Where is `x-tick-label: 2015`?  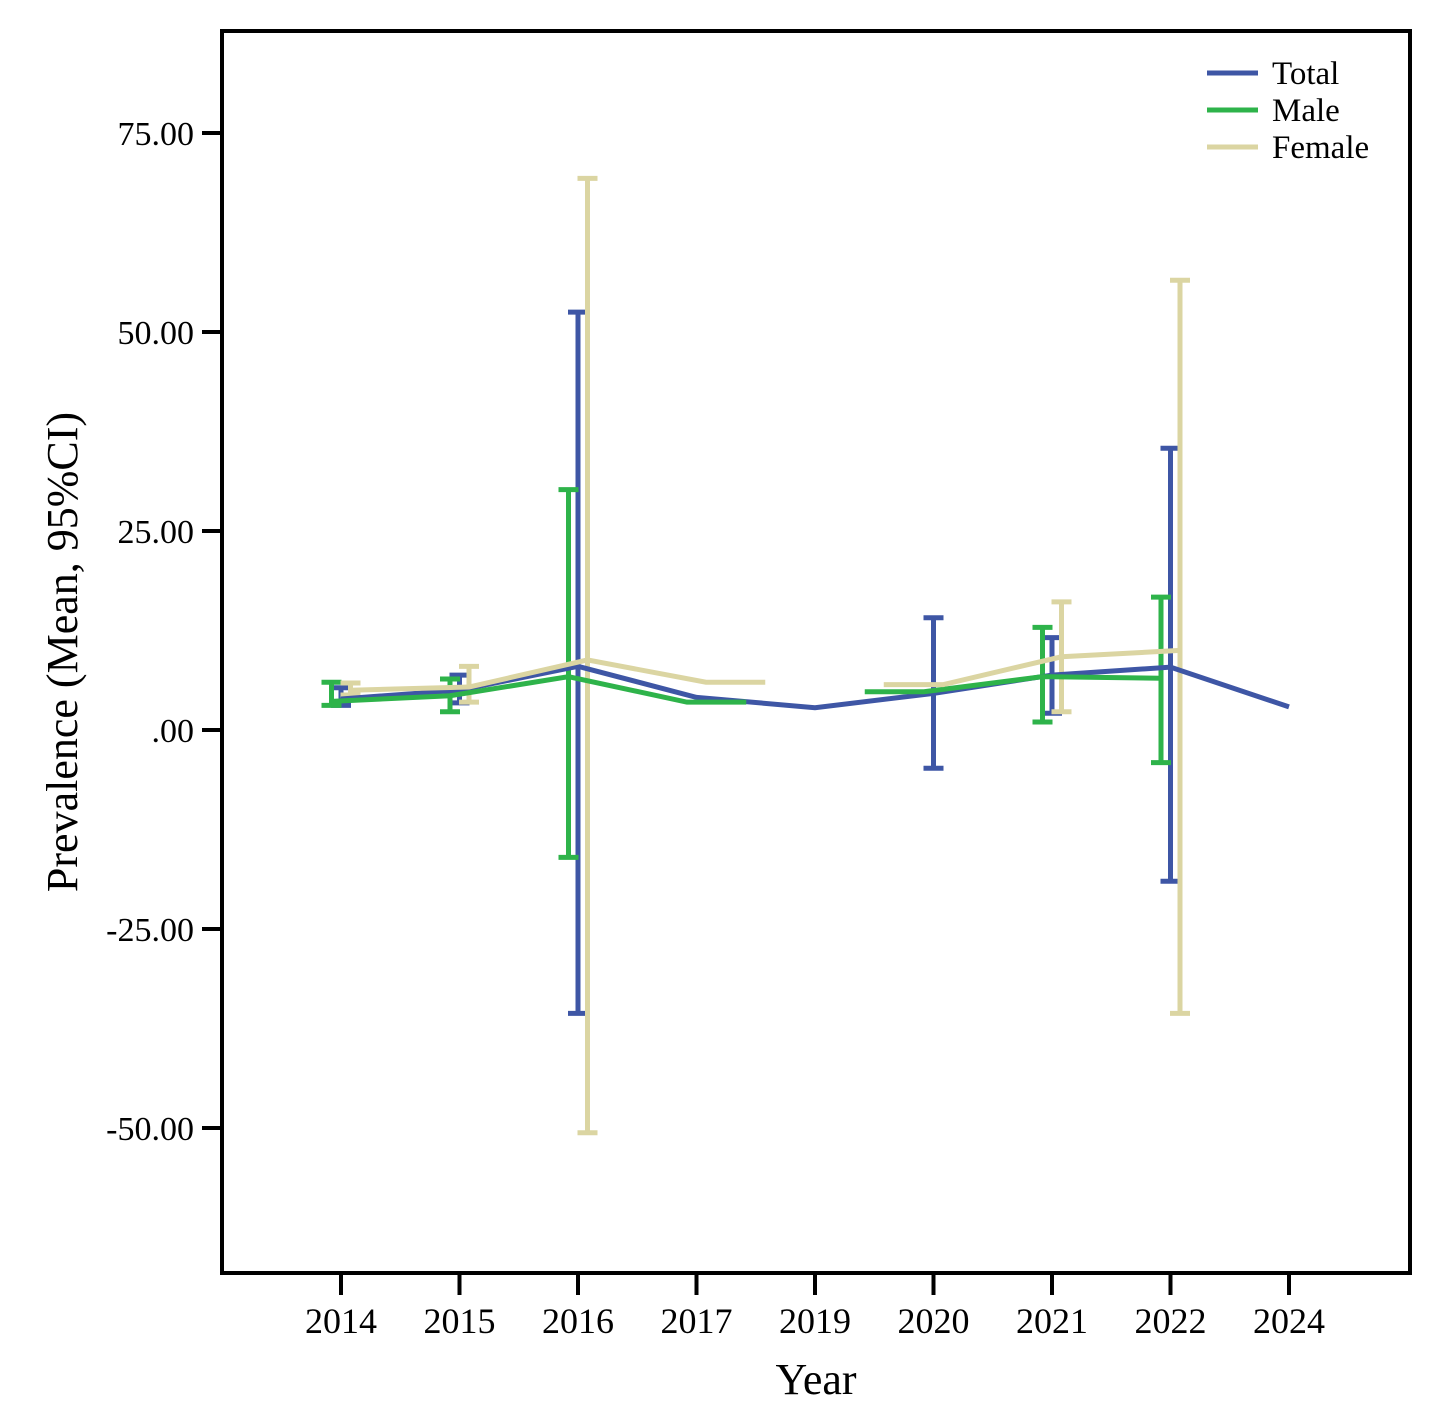
x-tick-label: 2015 is located at coordinates (460, 1321).